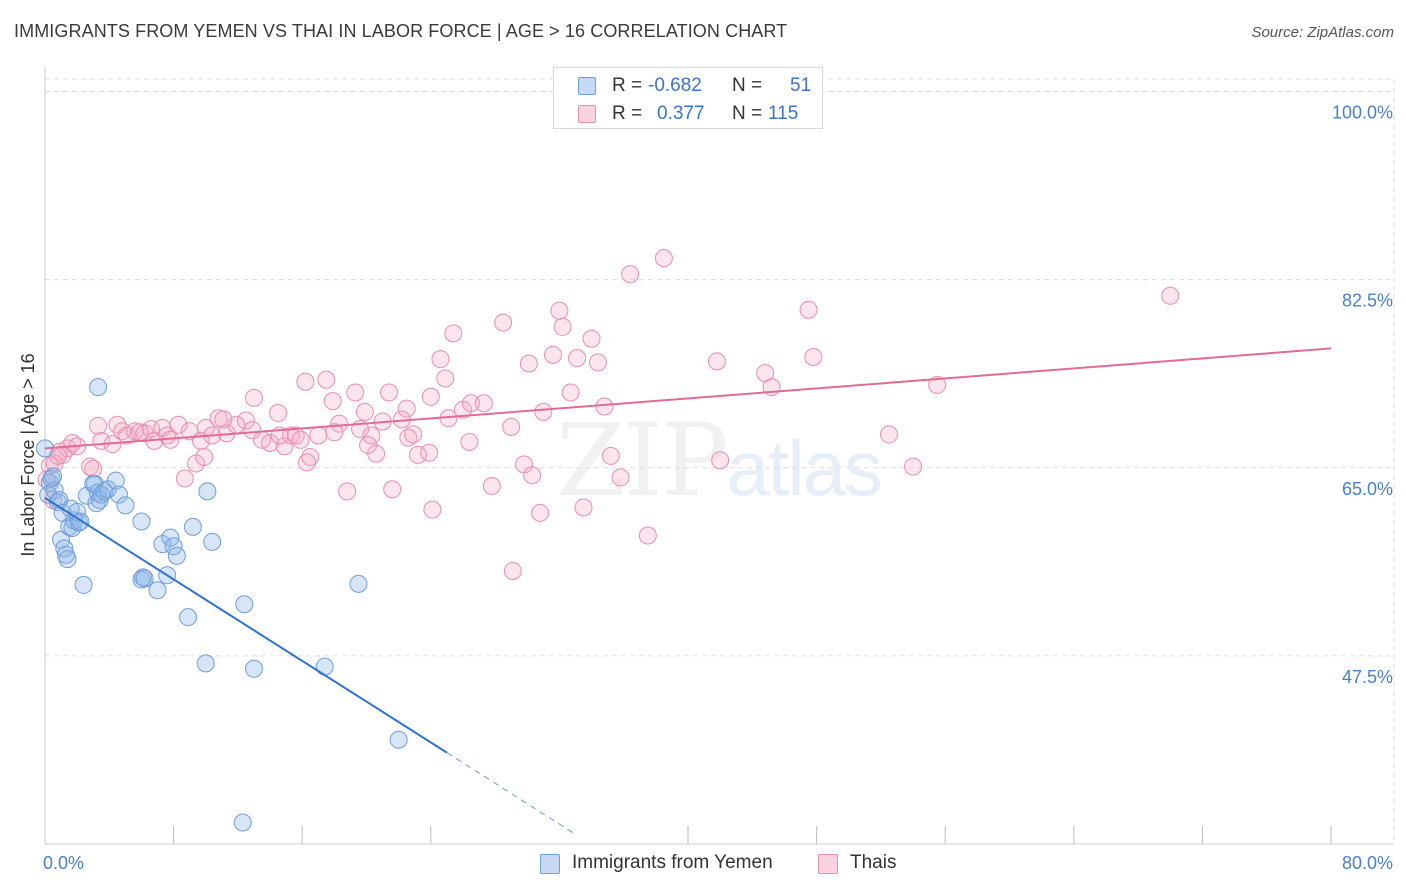  Describe the element at coordinates (1367, 677) in the screenshot. I see `y-tick-label: 47.5%` at that location.